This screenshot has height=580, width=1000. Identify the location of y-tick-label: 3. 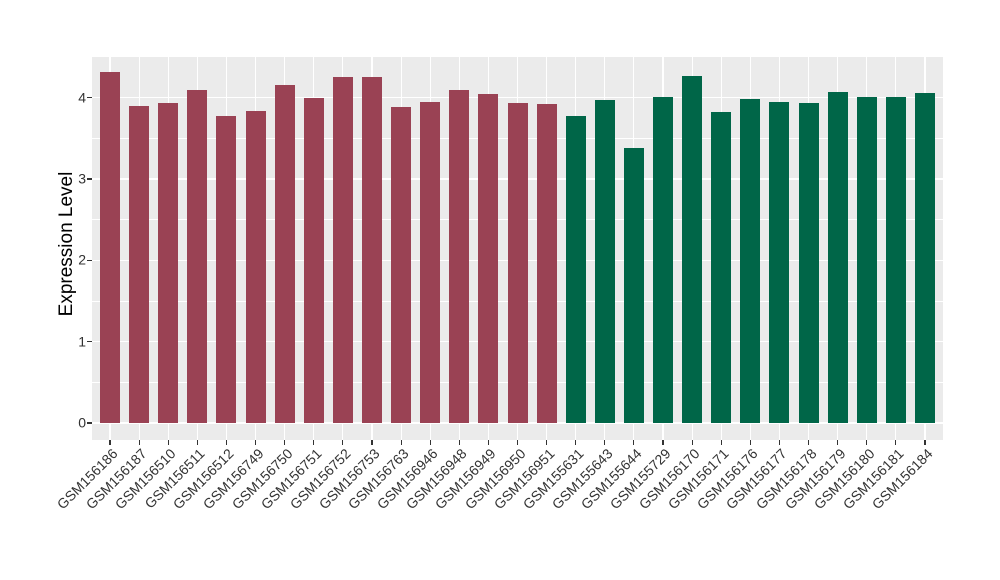
(82, 178).